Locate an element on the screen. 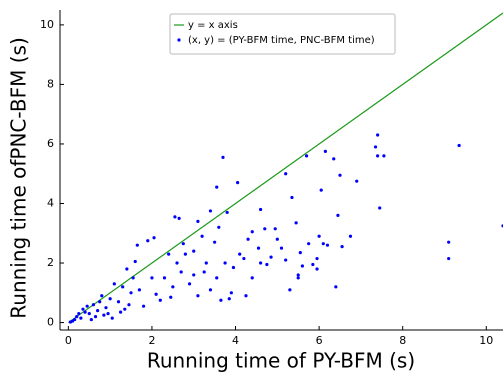  legend-label: y = x axis is located at coordinates (213, 25).